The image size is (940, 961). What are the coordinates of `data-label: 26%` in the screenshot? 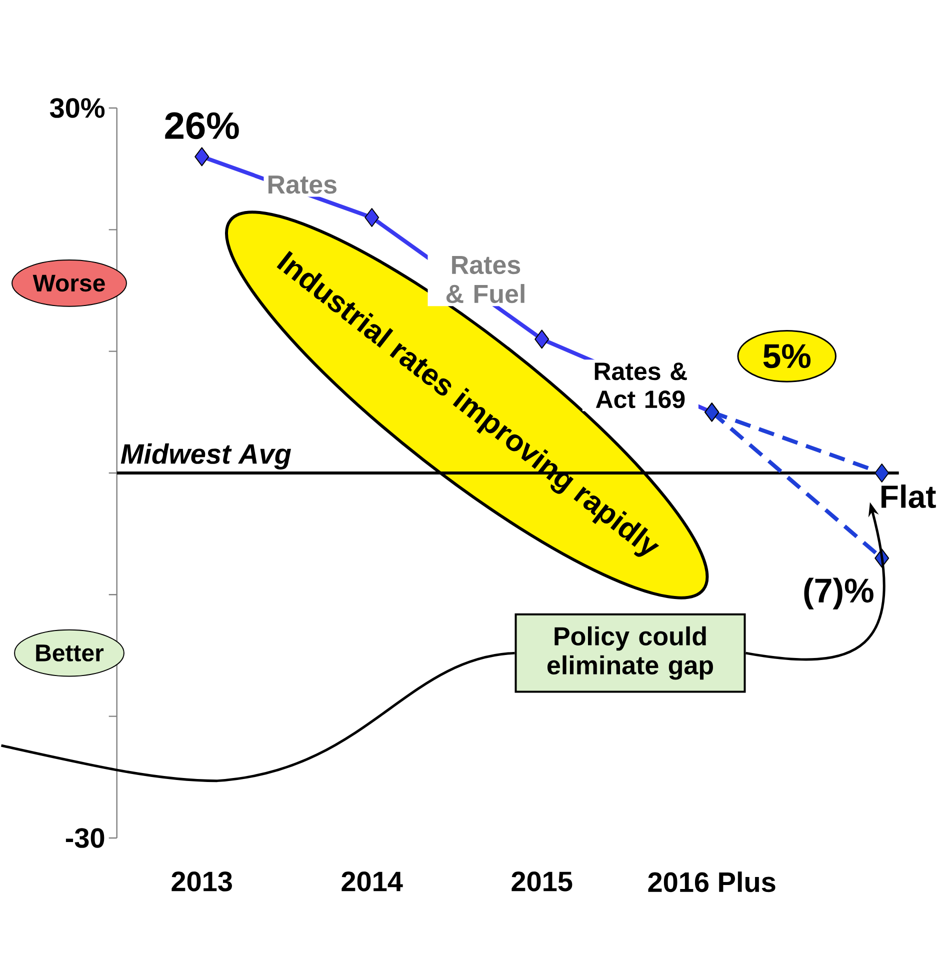 It's located at (202, 126).